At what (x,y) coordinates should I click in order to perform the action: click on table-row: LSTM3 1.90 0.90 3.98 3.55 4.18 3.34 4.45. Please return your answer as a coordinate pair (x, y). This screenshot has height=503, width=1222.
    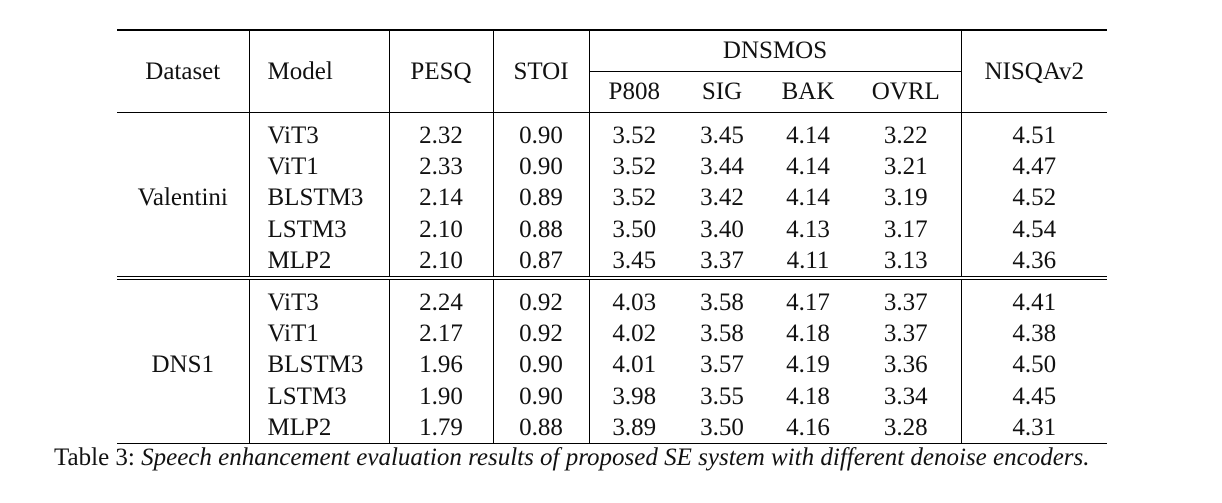
    Looking at the image, I should click on (612, 396).